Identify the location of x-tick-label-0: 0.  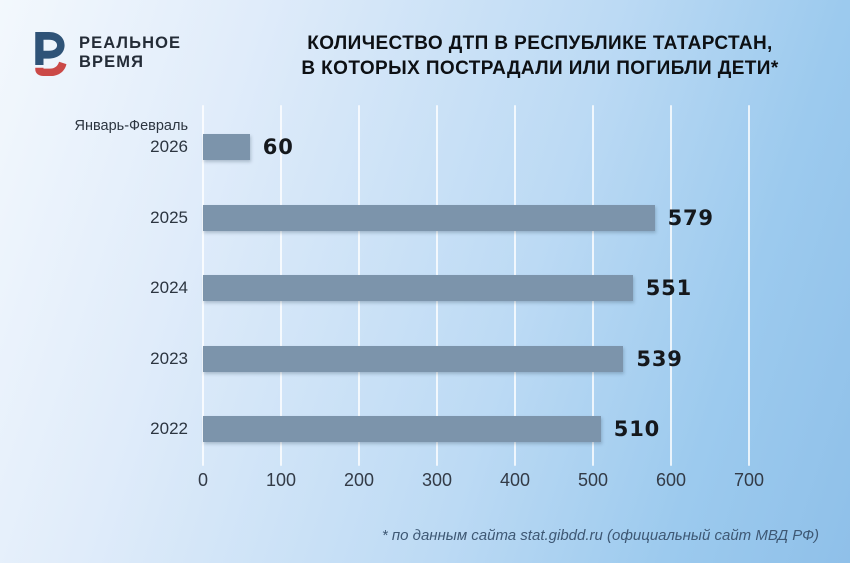
(202, 480).